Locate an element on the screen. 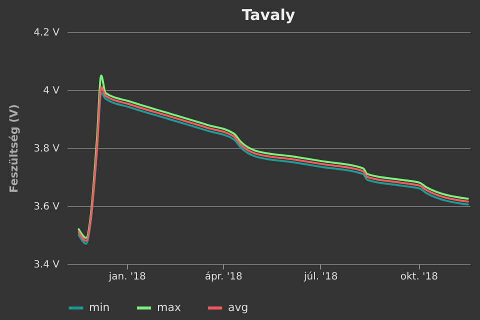 This screenshot has width=480, height=320. chart-title: Tavaly is located at coordinates (269, 15).